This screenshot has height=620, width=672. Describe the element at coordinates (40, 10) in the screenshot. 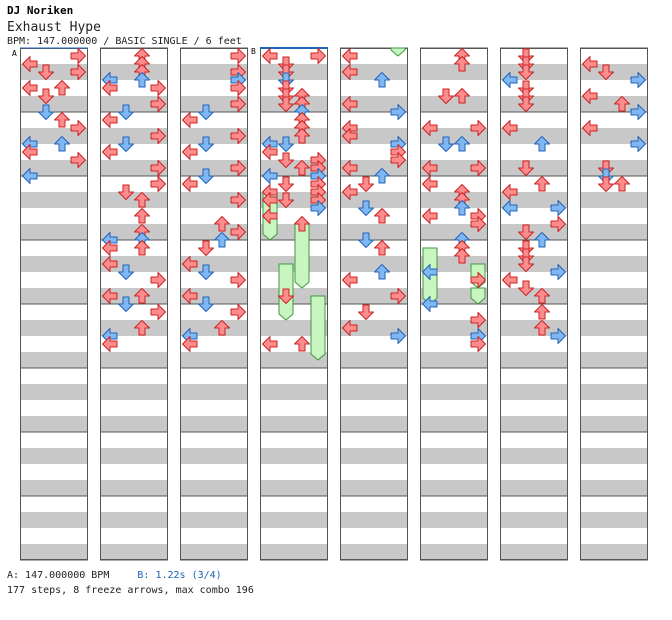

I see `artist-name: DJ Noriken` at that location.